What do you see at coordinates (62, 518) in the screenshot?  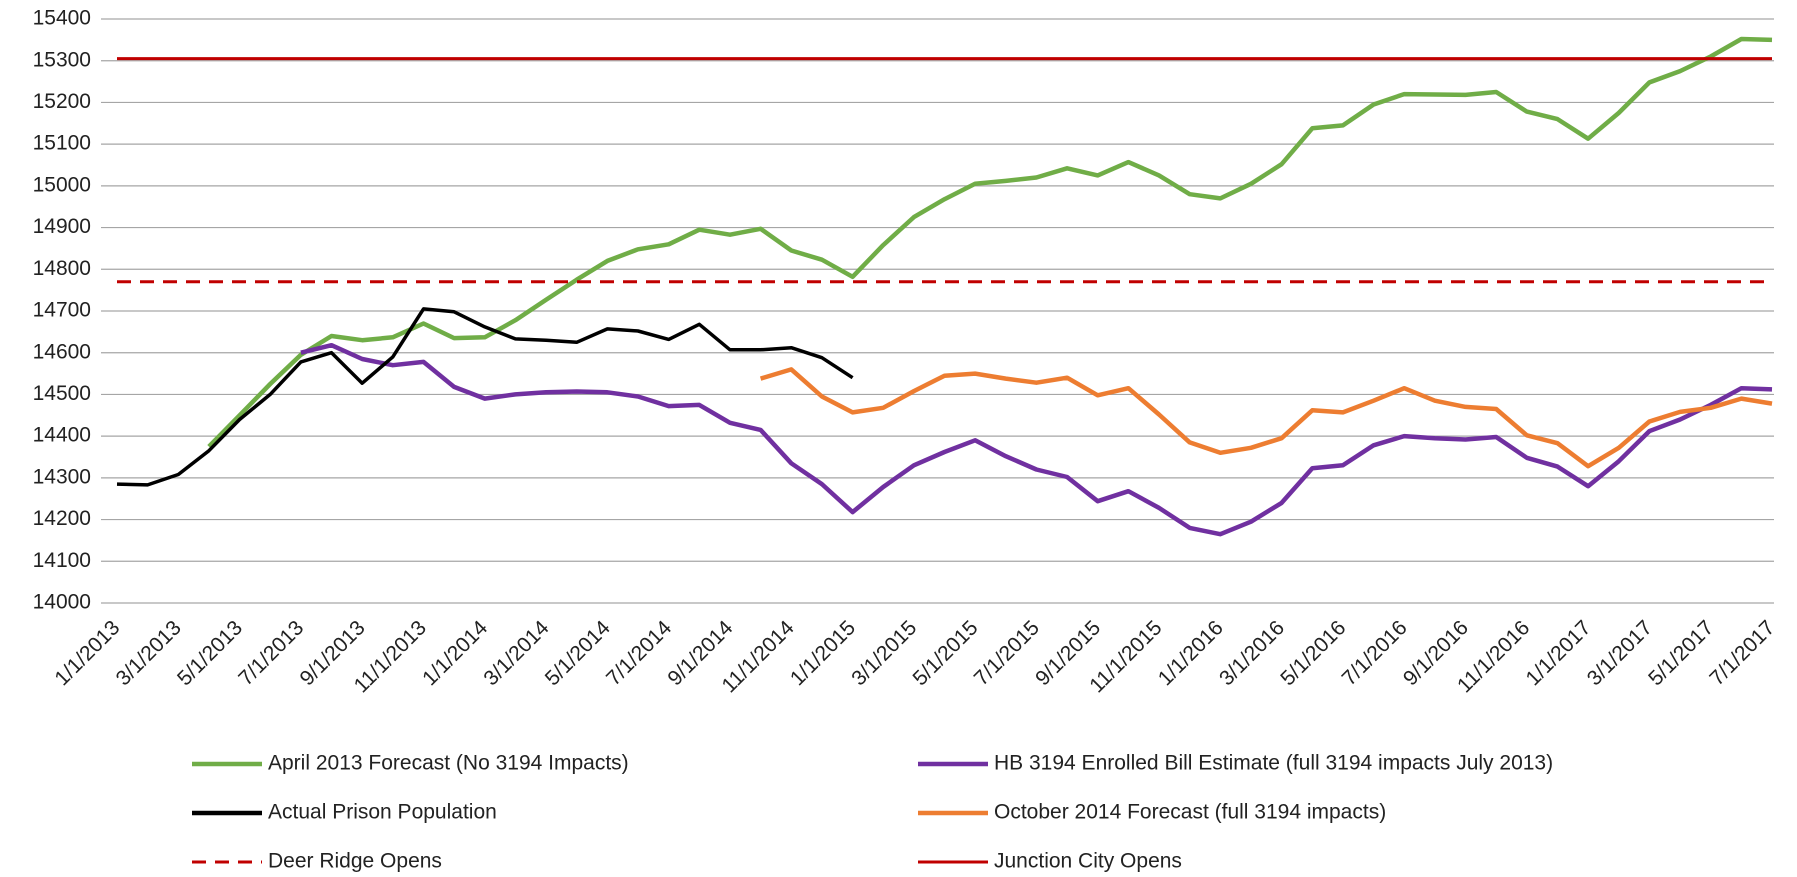 I see `y-tick-label: 14200` at bounding box center [62, 518].